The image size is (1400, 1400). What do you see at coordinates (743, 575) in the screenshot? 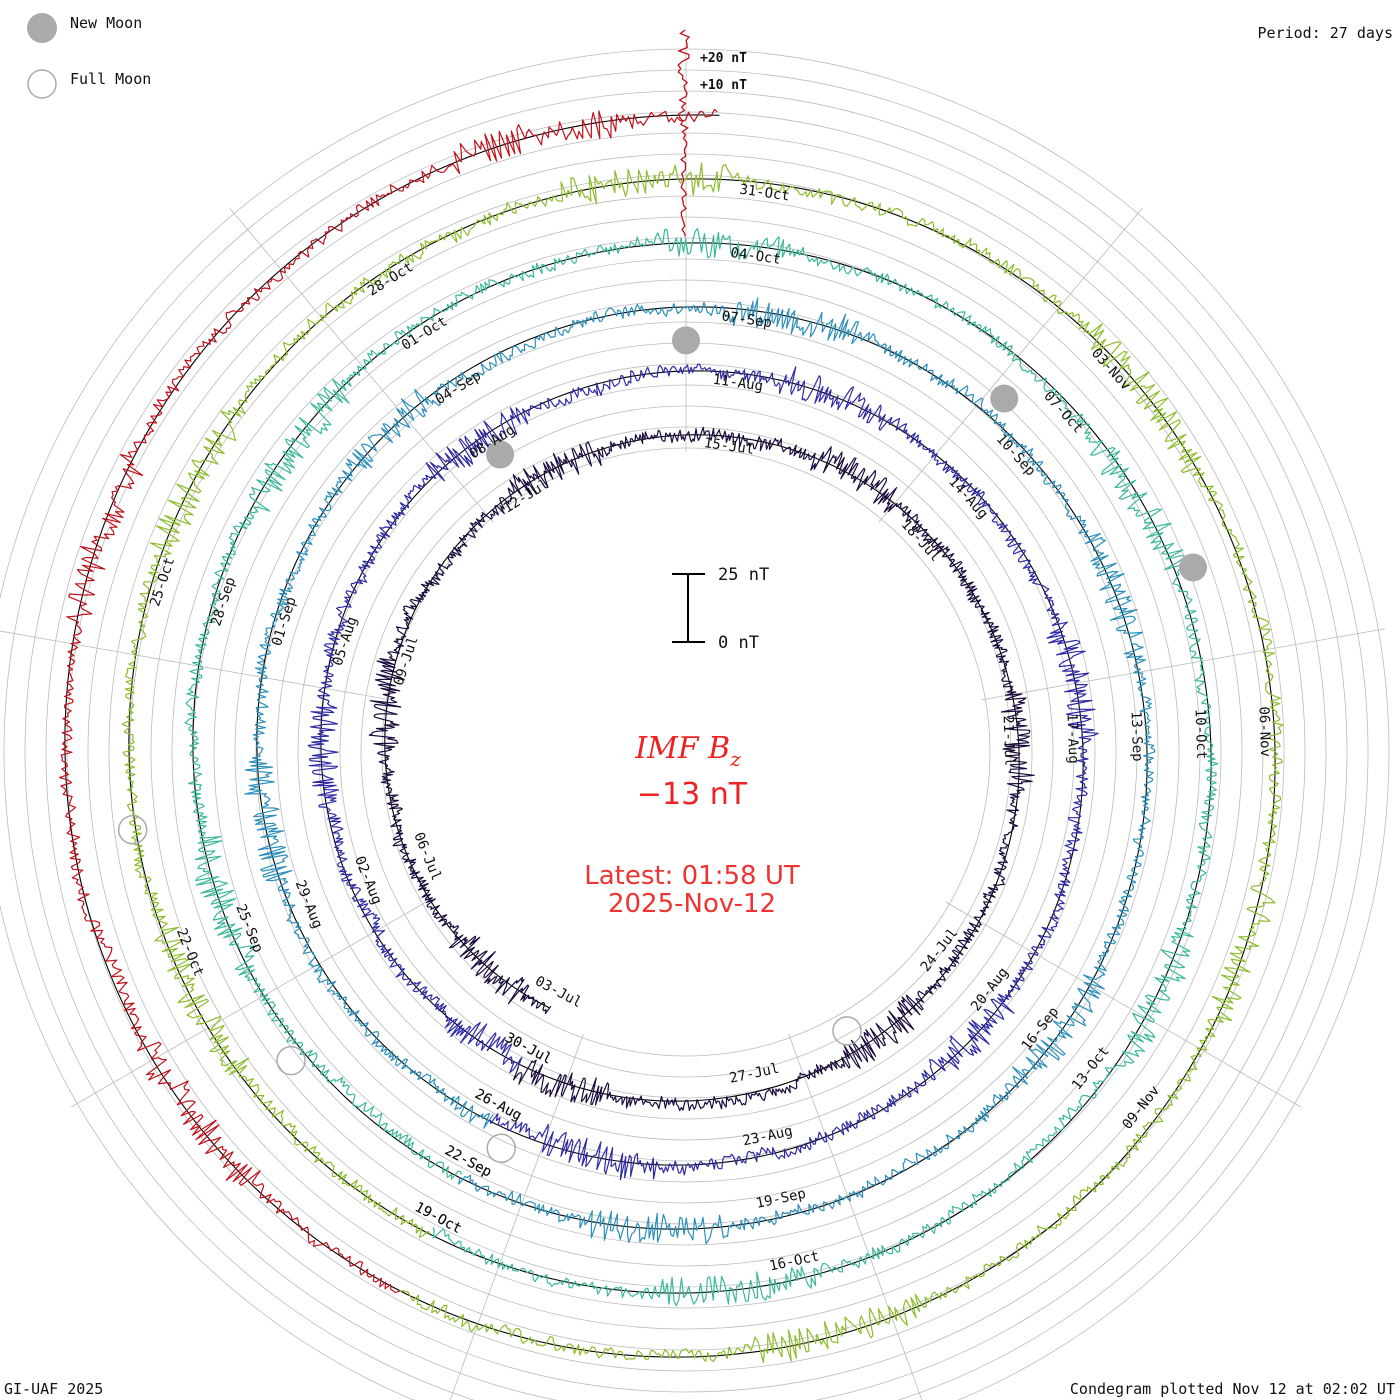
I see `scale-bar-top-label: 25 nT` at bounding box center [743, 575].